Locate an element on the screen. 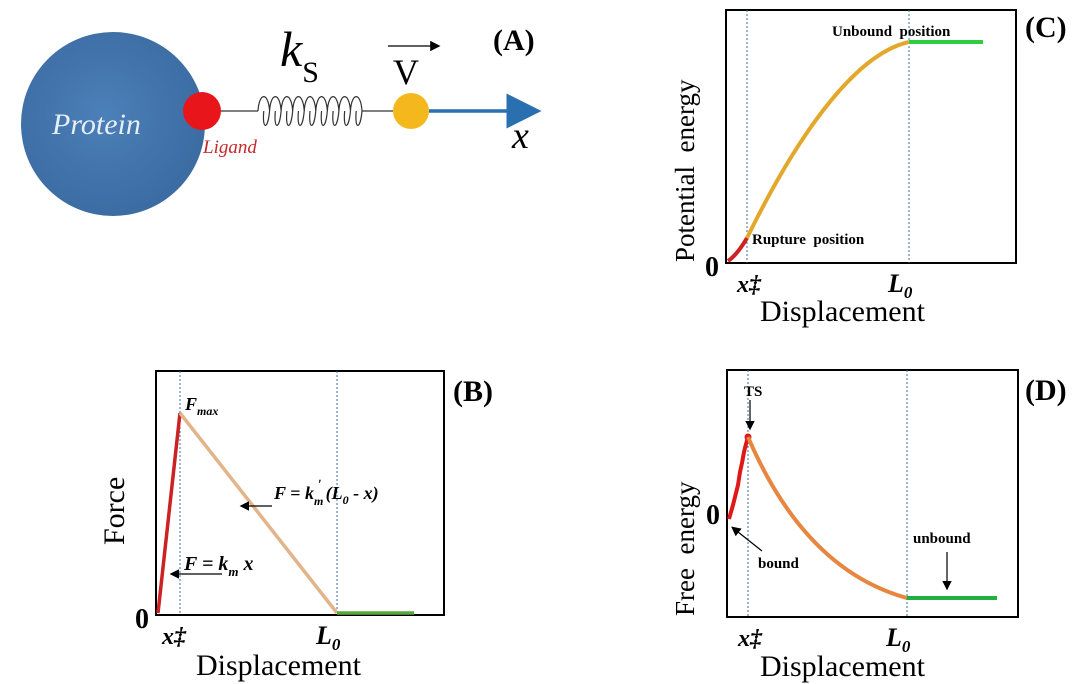 This screenshot has width=1078, height=684. panel-b-ylabel: Force is located at coordinates (114, 511).